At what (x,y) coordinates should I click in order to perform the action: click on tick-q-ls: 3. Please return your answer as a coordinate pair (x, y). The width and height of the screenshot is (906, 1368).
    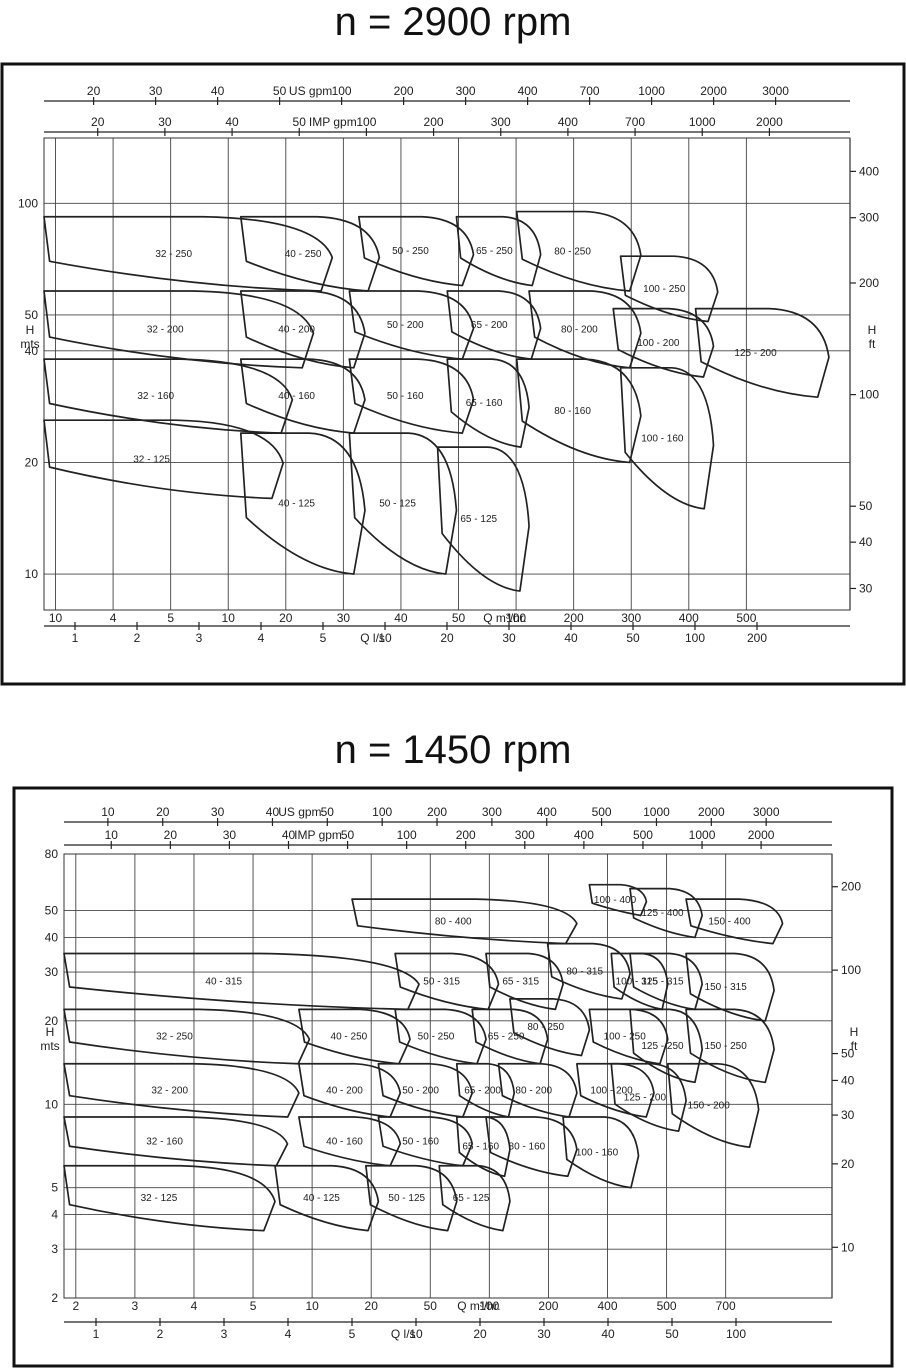
    Looking at the image, I should click on (199, 638).